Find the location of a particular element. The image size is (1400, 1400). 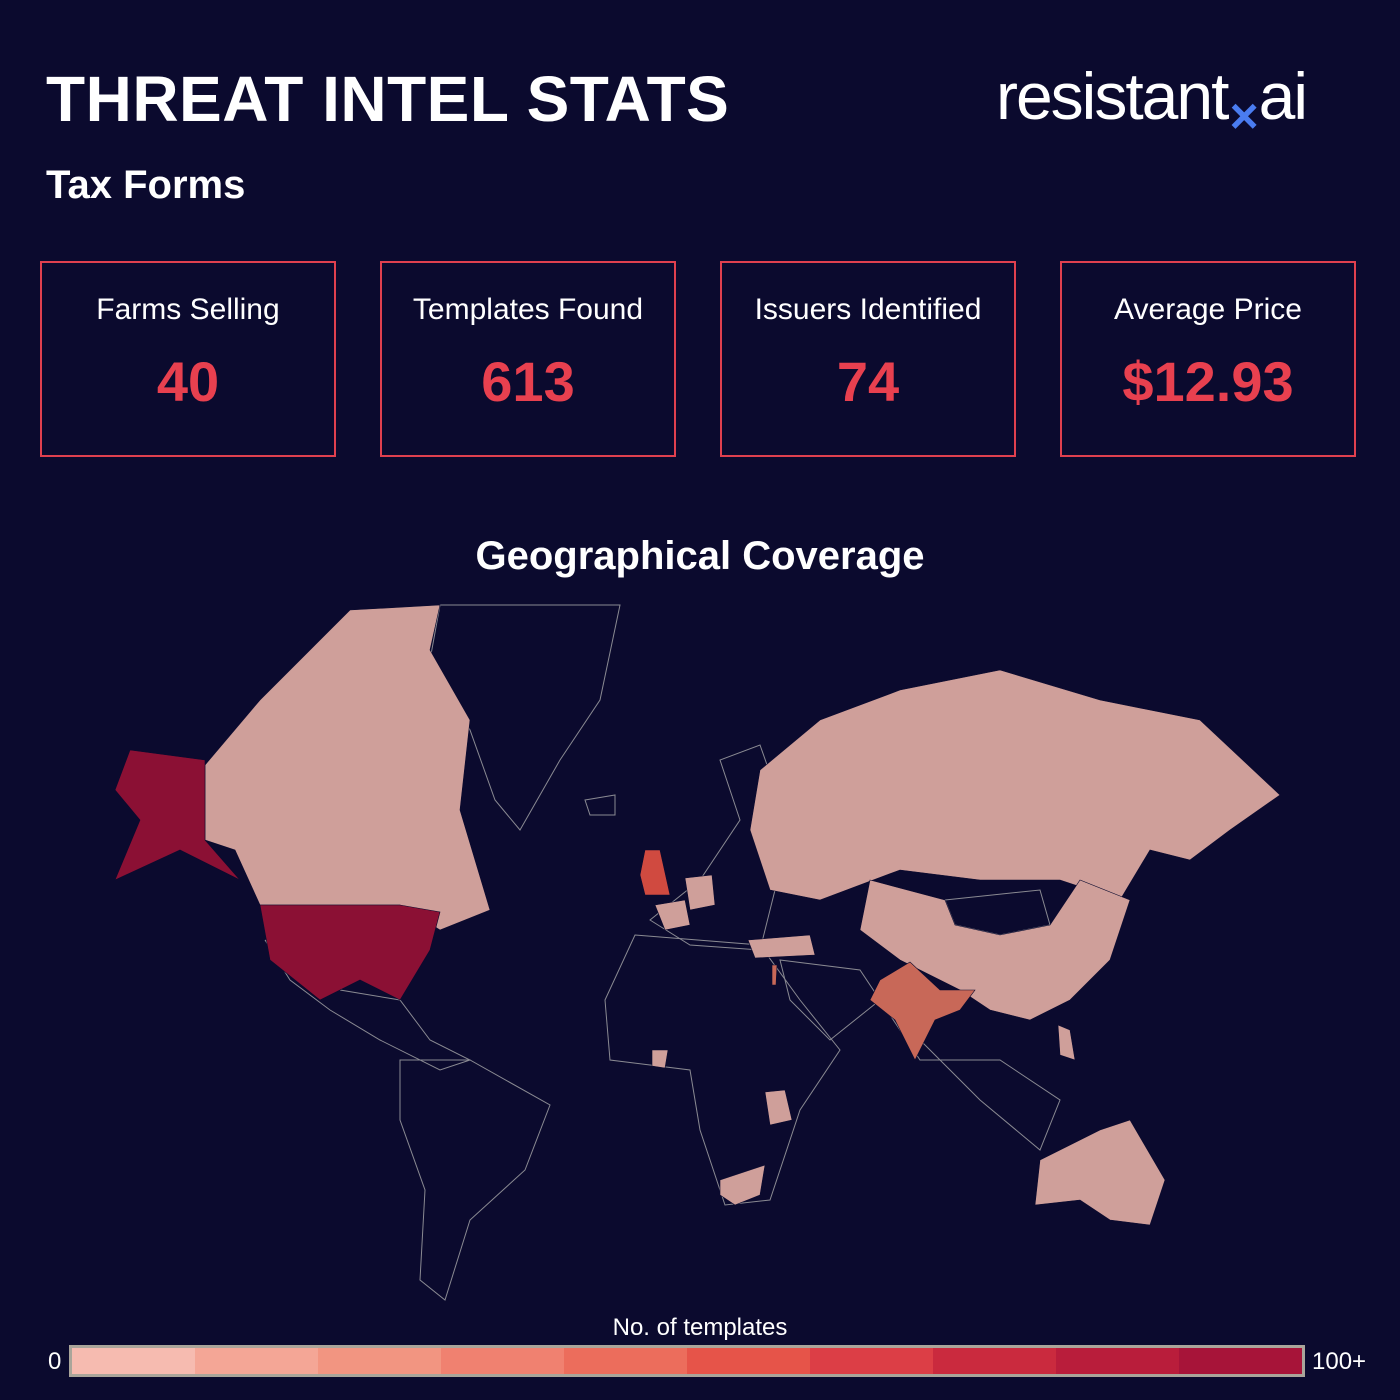

stat-card-average-price: Average Price $12.93 is located at coordinates (1208, 359).